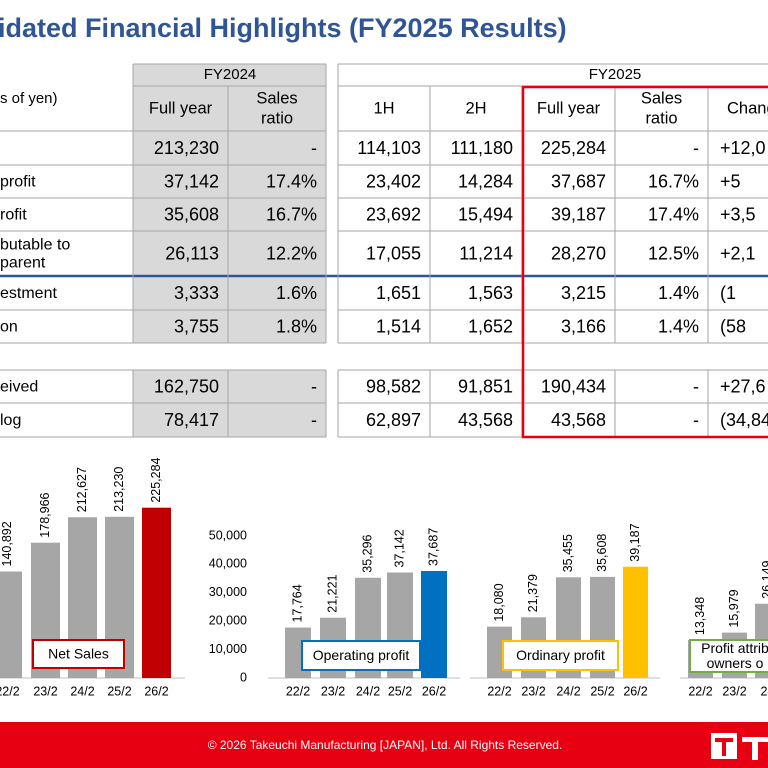 The height and width of the screenshot is (768, 768). Describe the element at coordinates (297, 603) in the screenshot. I see `value-label: 17,764` at that location.